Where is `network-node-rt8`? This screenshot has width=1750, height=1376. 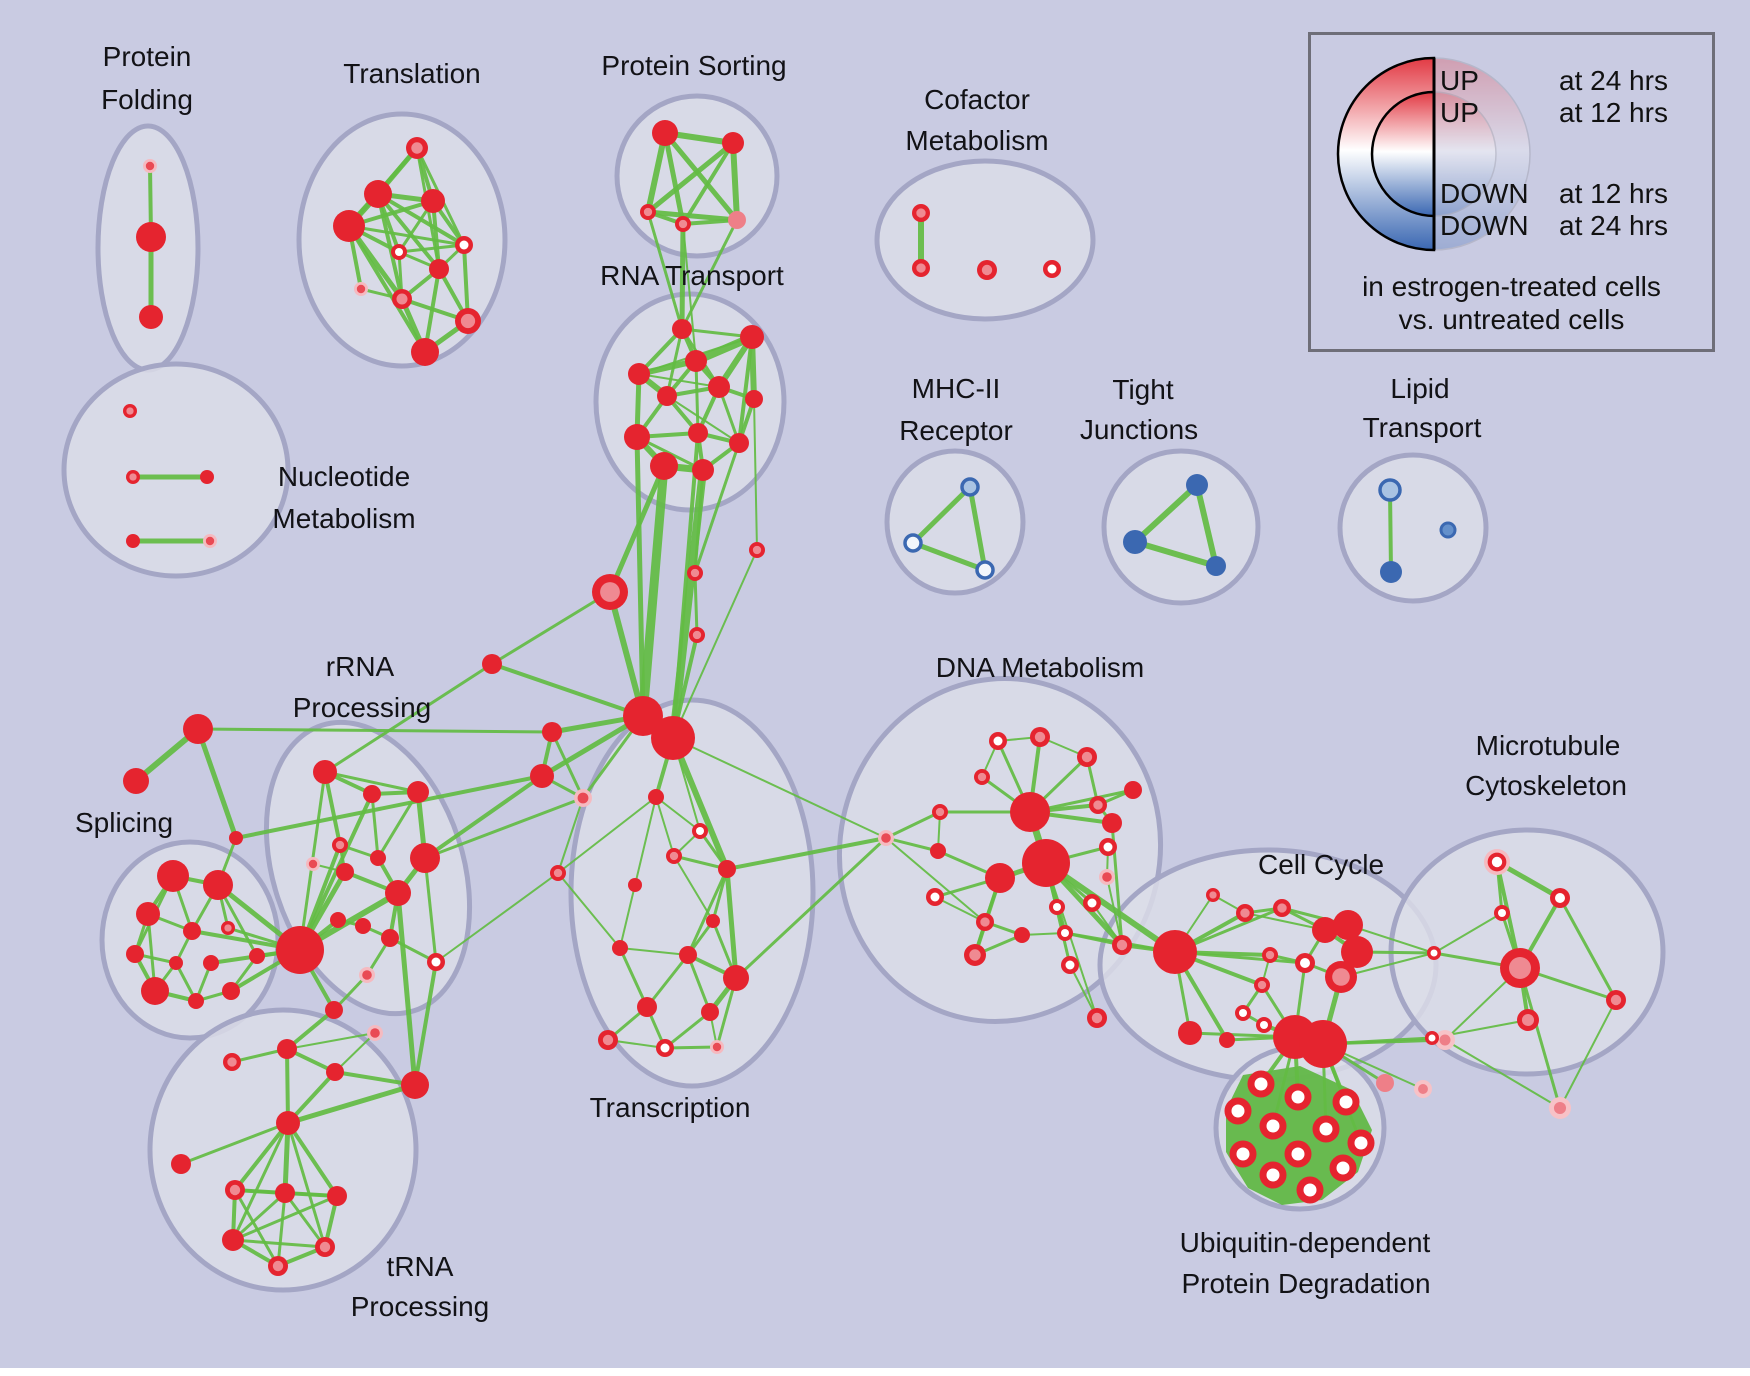
network-node-rt8 is located at coordinates (698, 433).